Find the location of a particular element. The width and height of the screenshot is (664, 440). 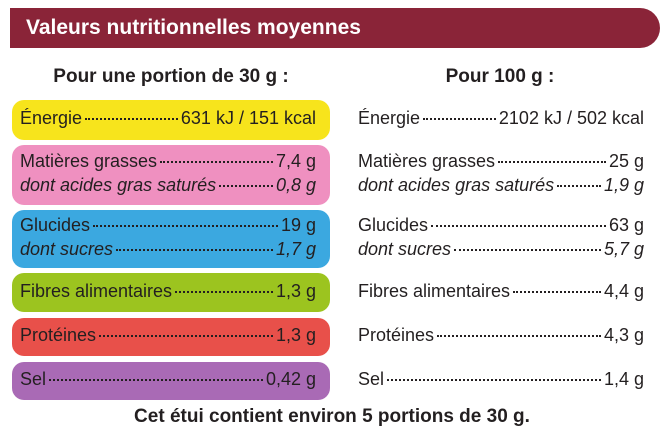

row-line: Sel 1,4 g is located at coordinates (501, 381).